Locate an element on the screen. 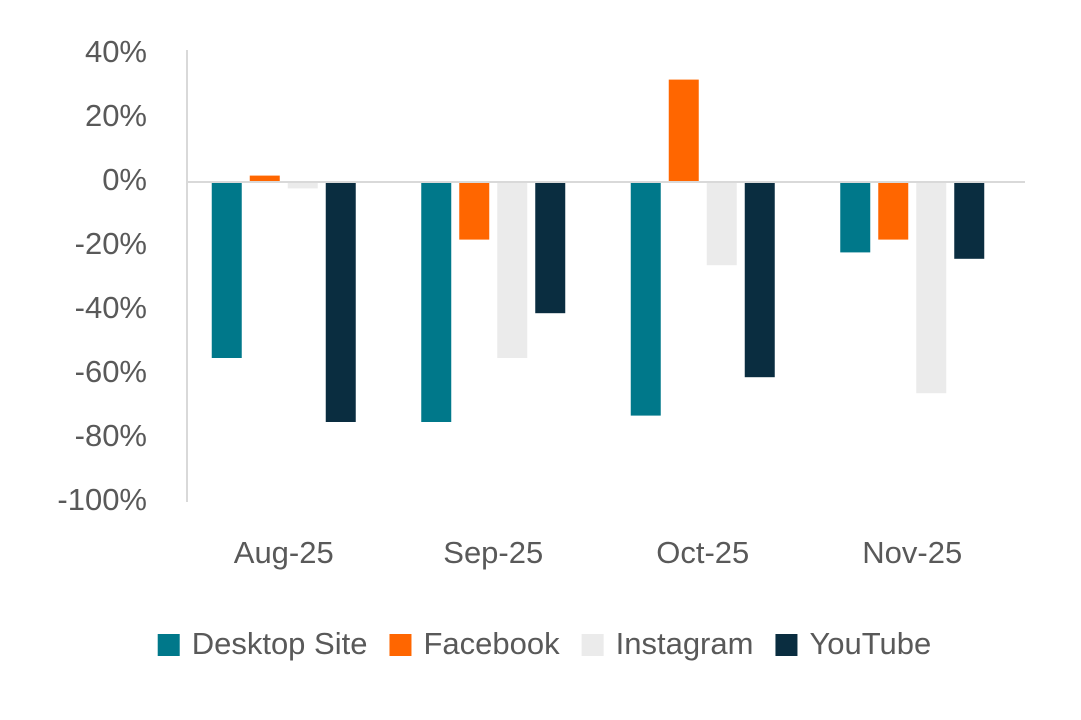  legend-item: Desktop Site is located at coordinates (262, 643).